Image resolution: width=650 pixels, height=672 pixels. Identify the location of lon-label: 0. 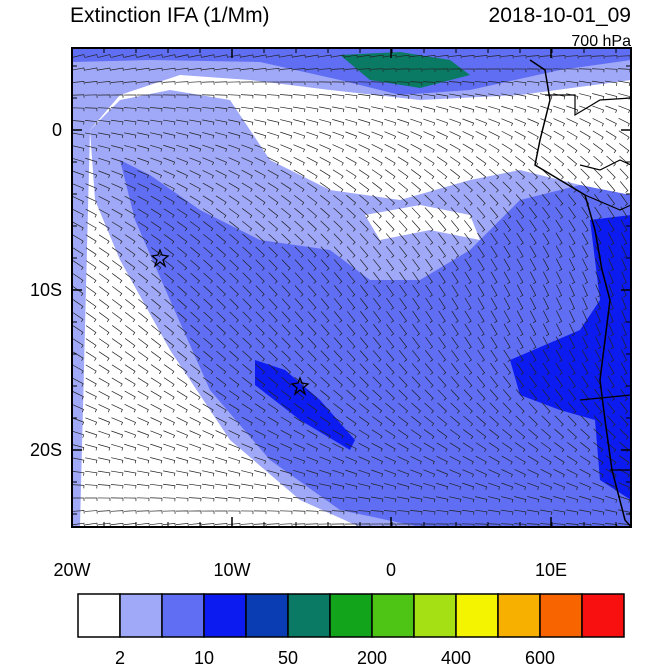
(391, 570).